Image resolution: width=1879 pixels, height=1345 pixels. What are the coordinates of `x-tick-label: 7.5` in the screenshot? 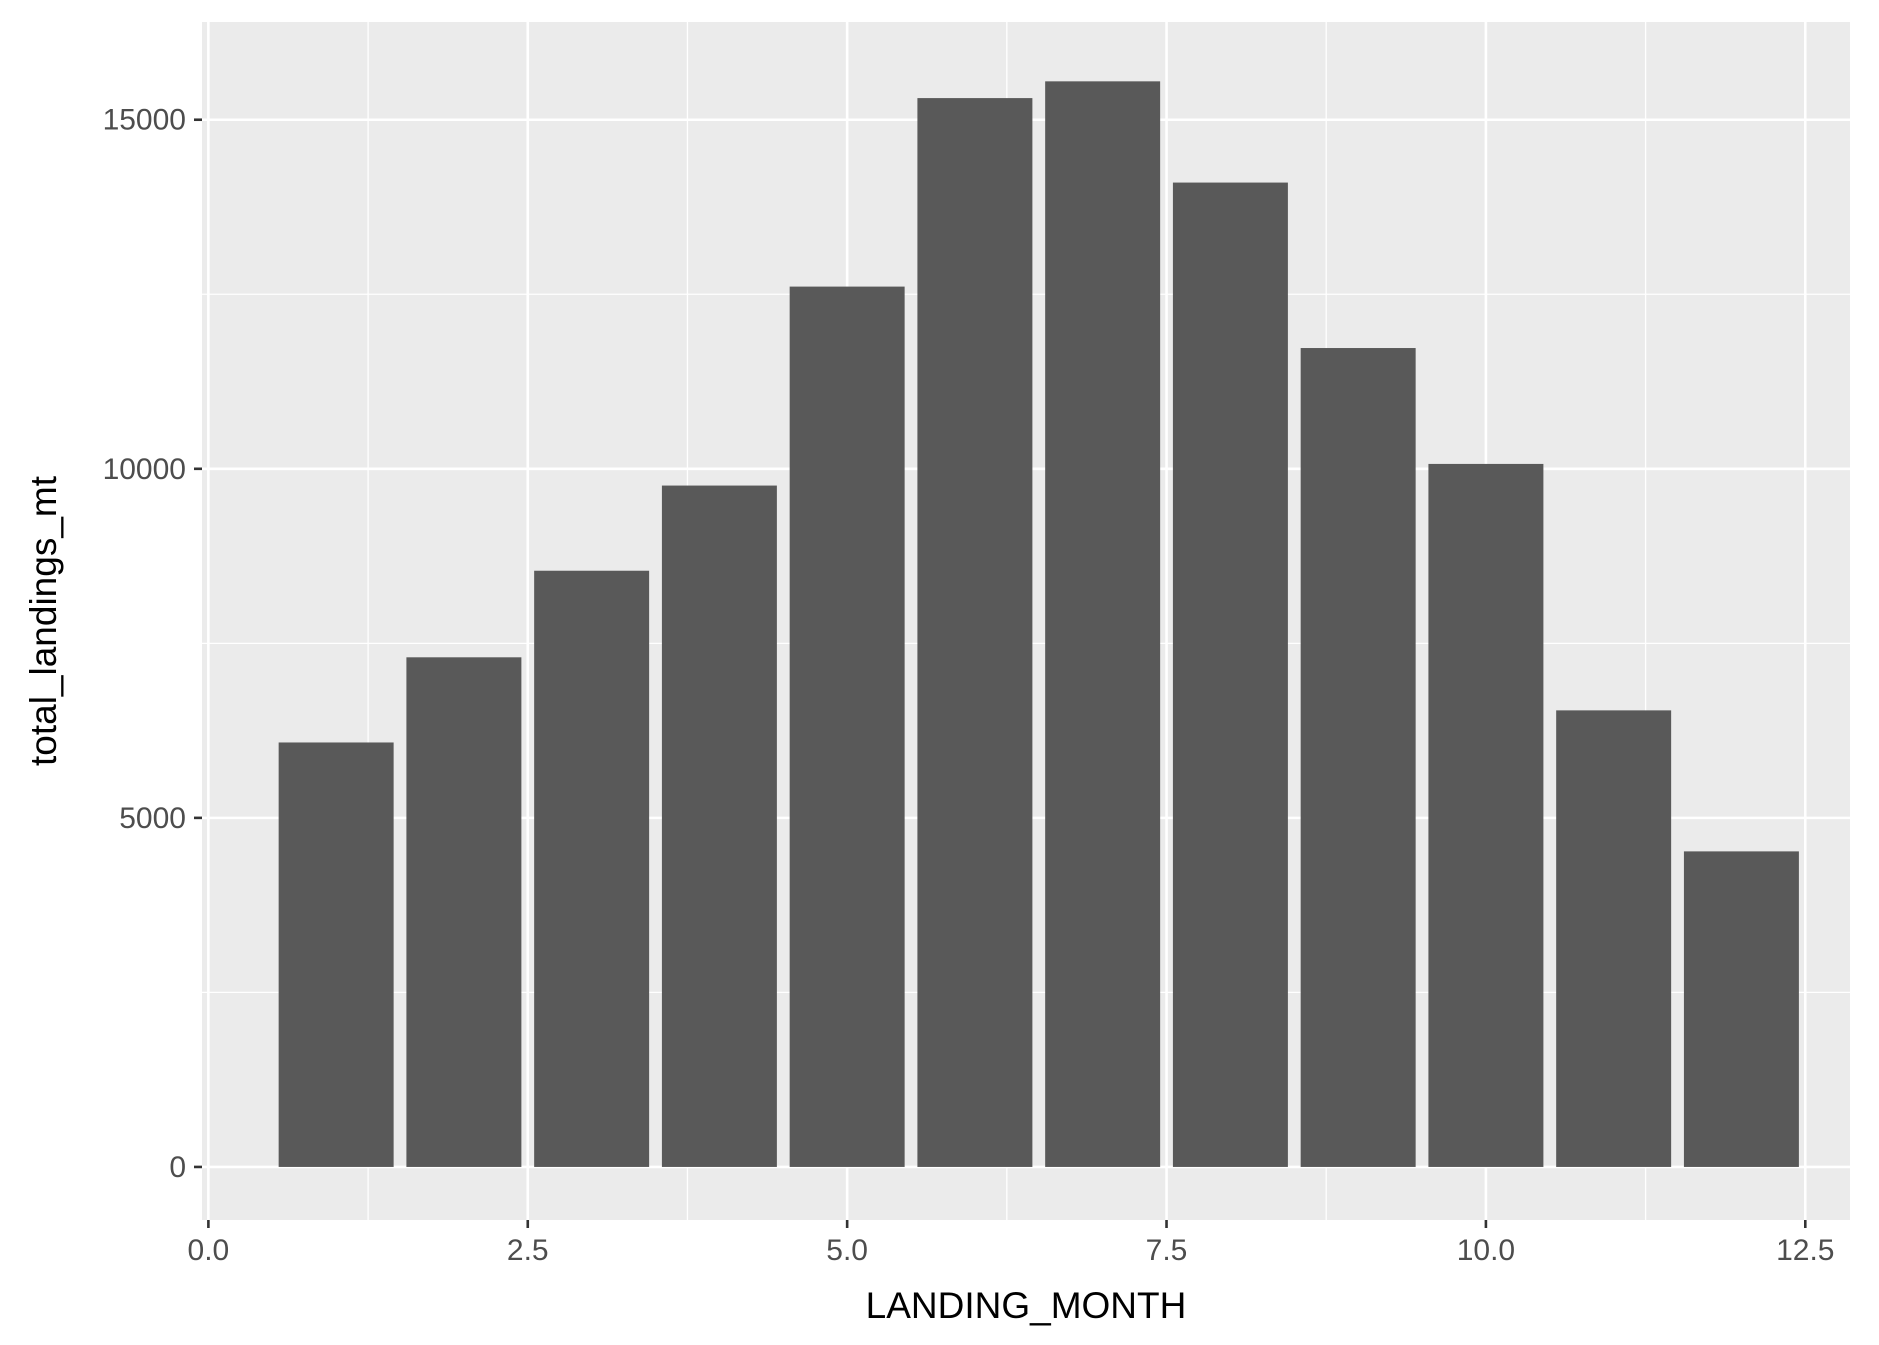 It's located at (1167, 1250).